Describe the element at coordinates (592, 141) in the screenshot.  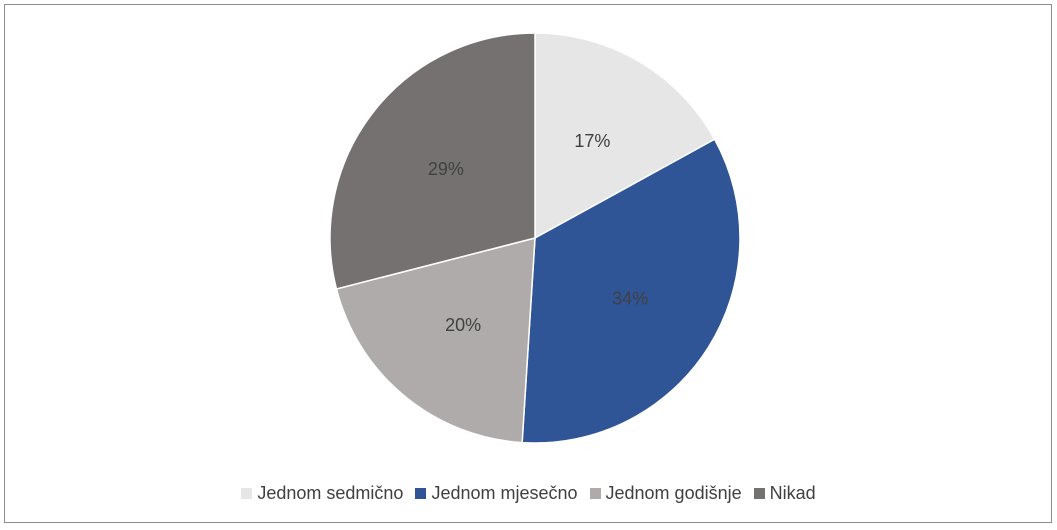
I see `slice-data-label-0: 17%` at that location.